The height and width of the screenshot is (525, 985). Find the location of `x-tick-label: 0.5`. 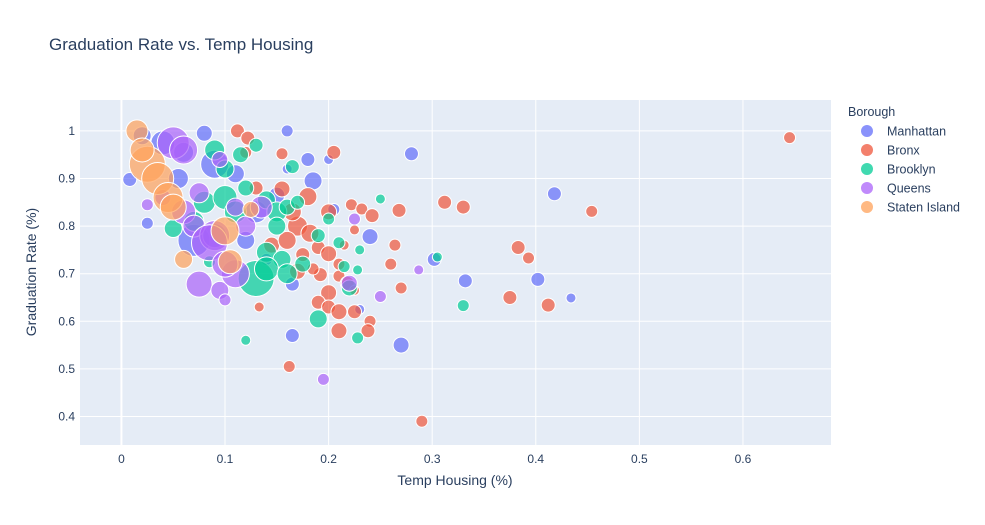

x-tick-label: 0.5 is located at coordinates (639, 459).